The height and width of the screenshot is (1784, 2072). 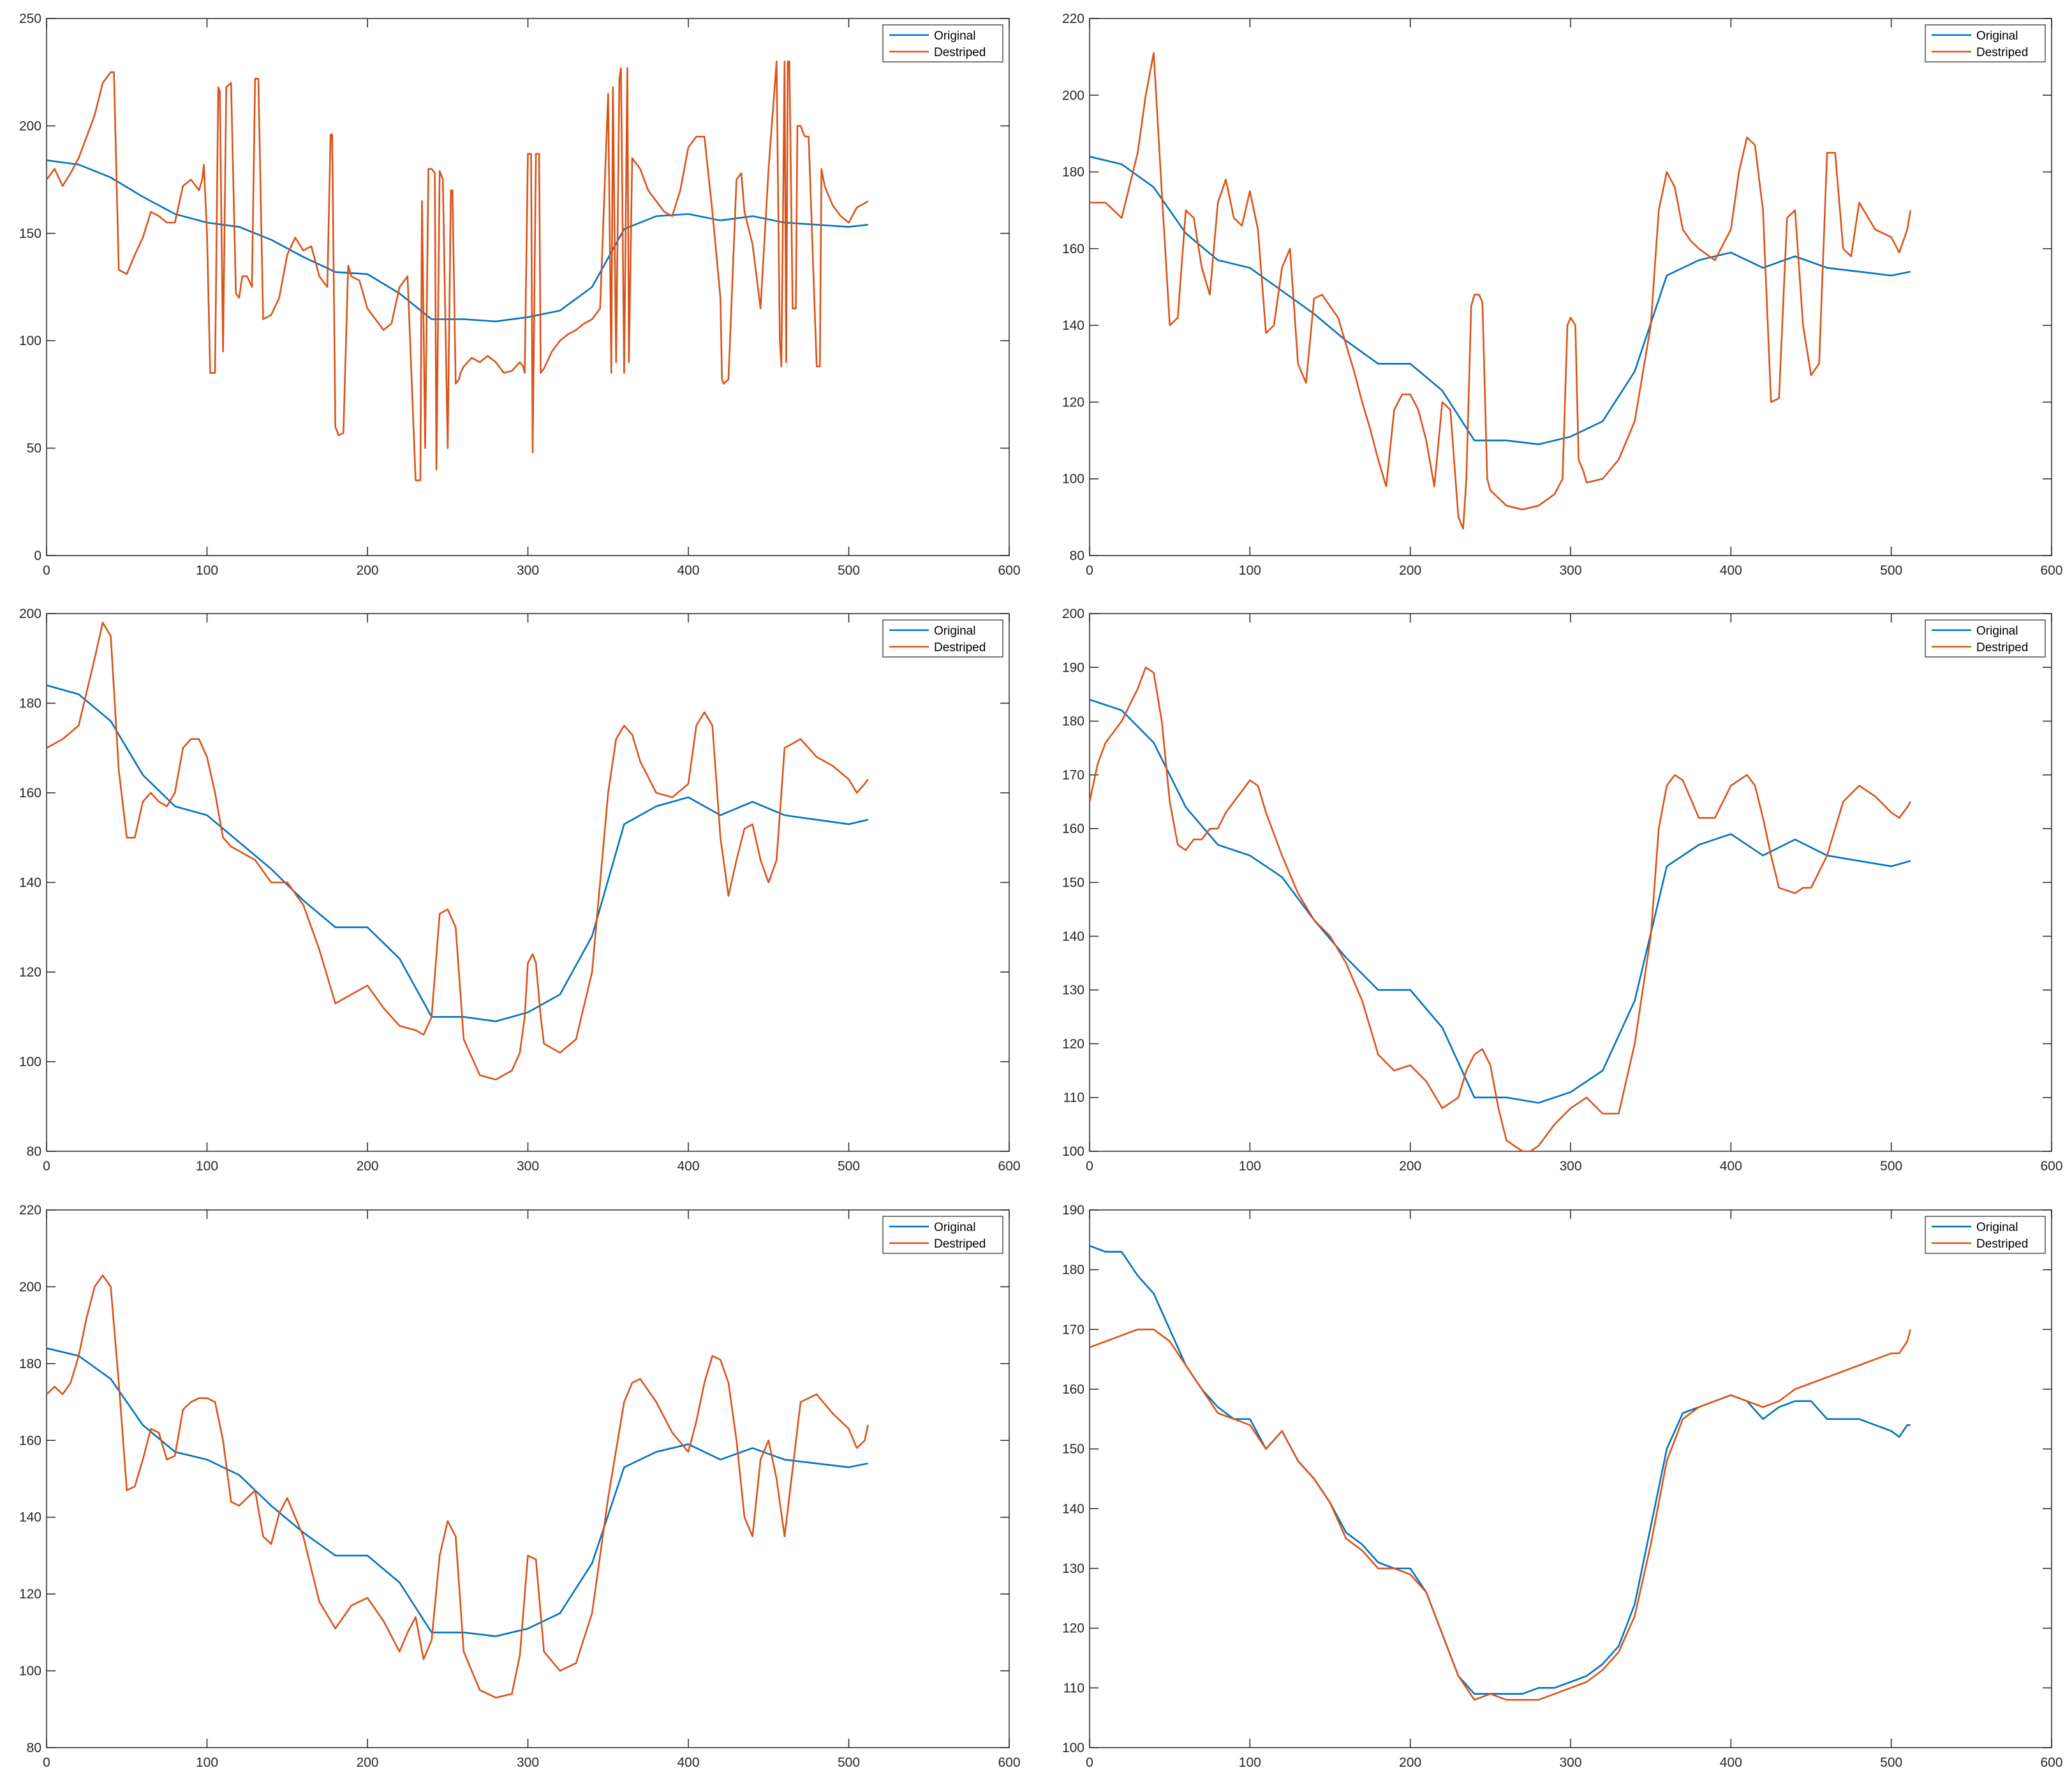 I want to click on y-tick-label: 0, so click(x=37, y=556).